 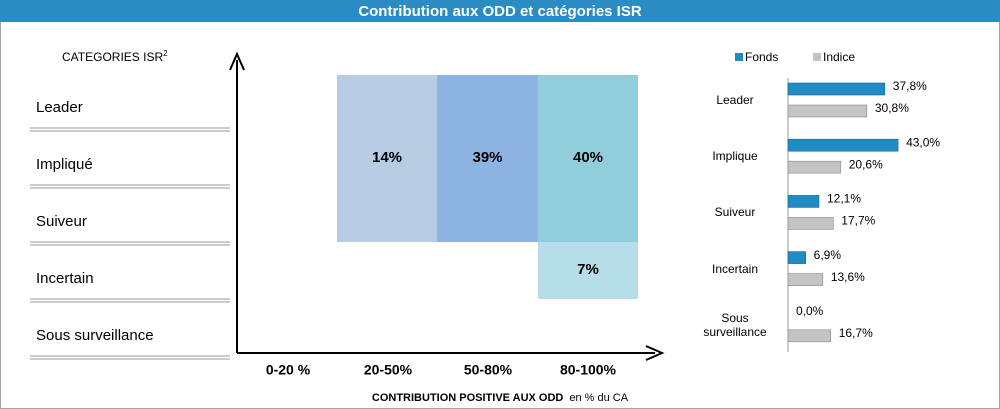 What do you see at coordinates (64, 164) in the screenshot?
I see `row-label: Impliqué` at bounding box center [64, 164].